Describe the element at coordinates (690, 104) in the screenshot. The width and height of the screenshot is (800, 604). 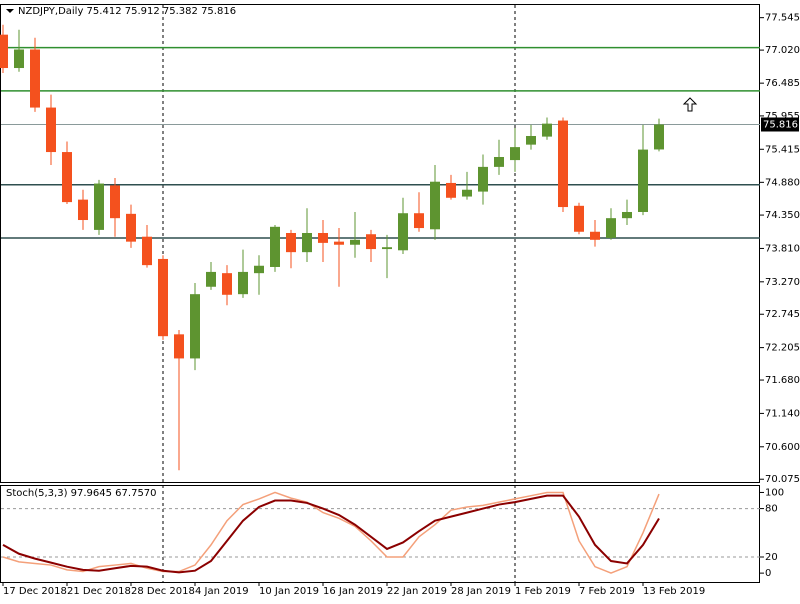
I see `arrow-icon` at that location.